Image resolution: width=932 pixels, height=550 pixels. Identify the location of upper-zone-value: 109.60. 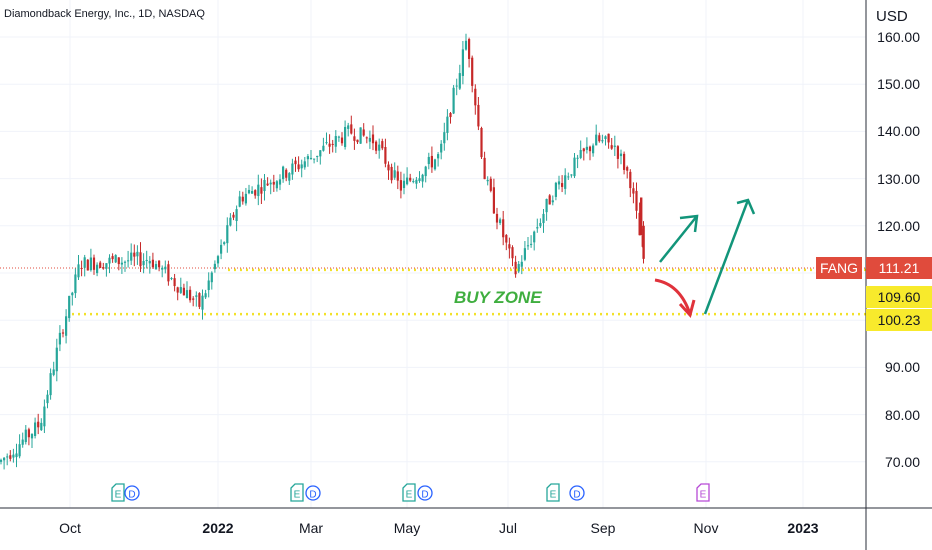
(899, 297).